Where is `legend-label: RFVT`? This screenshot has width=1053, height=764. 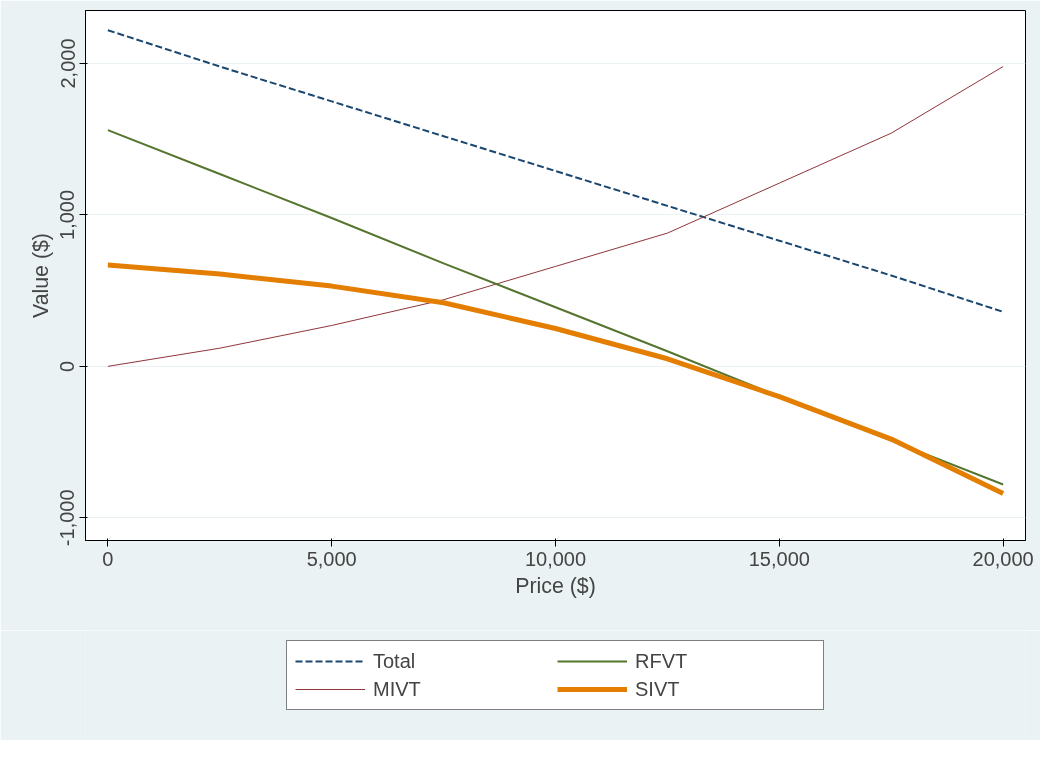
legend-label: RFVT is located at coordinates (662, 661).